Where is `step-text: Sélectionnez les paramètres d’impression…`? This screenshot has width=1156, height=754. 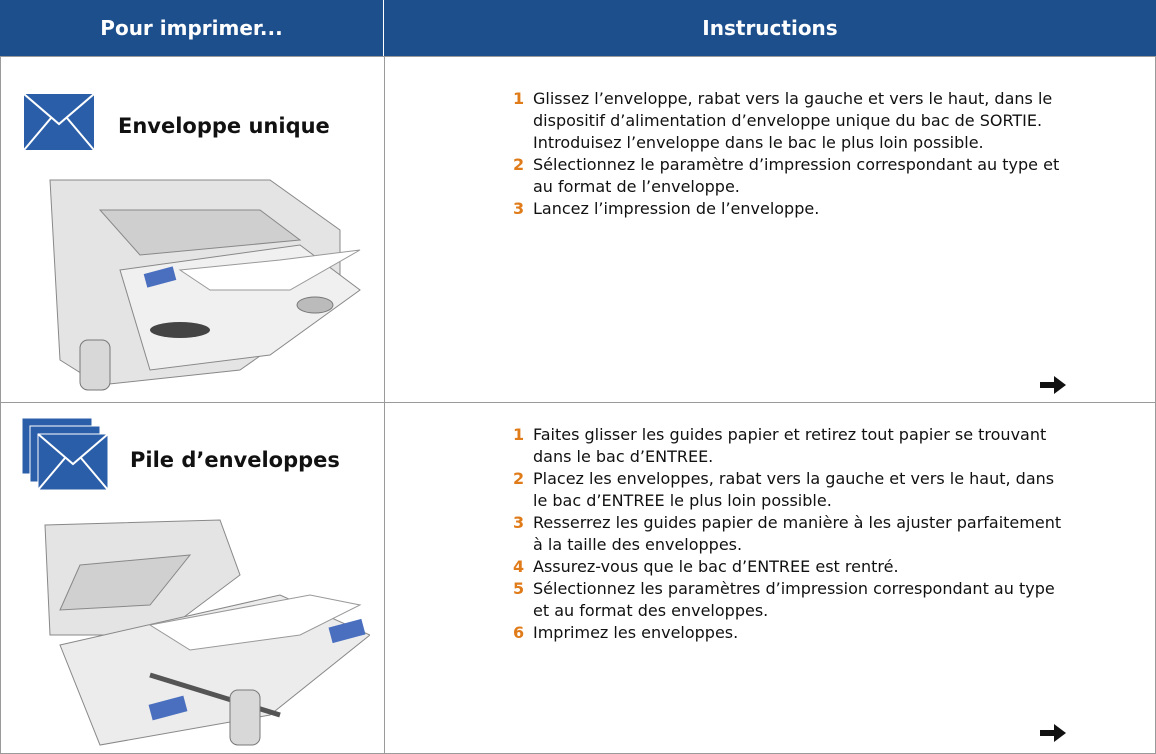 step-text: Sélectionnez les paramètres d’impression… is located at coordinates (794, 599).